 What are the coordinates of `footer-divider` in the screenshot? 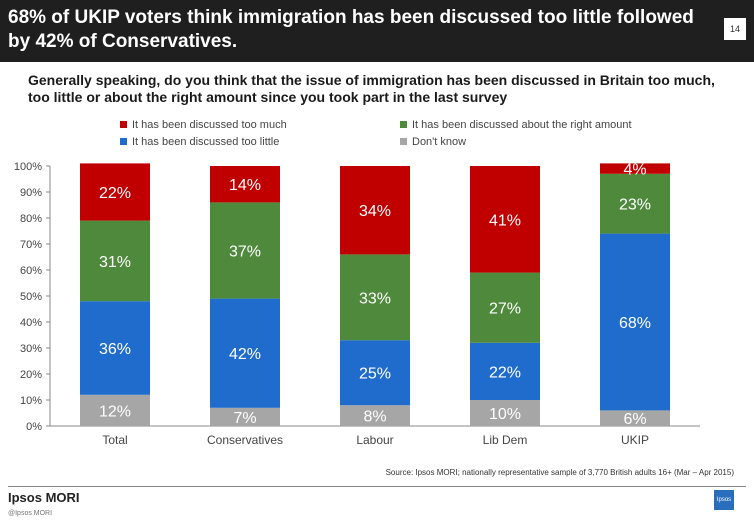 It's located at (377, 486).